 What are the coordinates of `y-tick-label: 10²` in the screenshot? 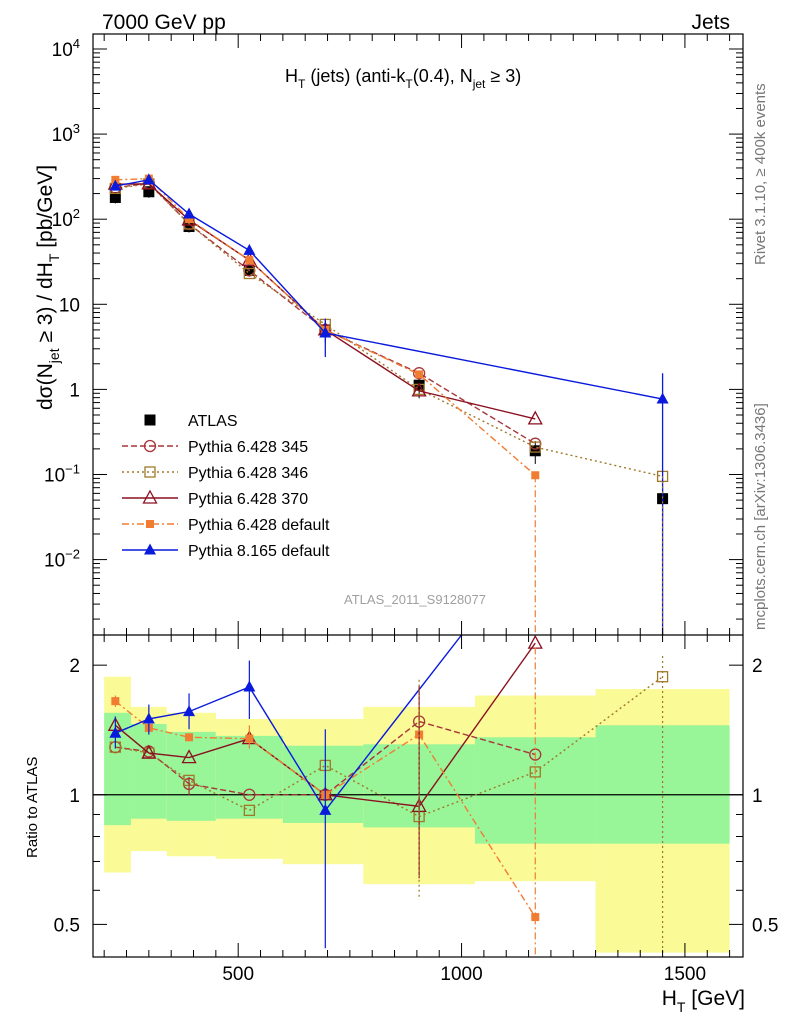 It's located at (66, 218).